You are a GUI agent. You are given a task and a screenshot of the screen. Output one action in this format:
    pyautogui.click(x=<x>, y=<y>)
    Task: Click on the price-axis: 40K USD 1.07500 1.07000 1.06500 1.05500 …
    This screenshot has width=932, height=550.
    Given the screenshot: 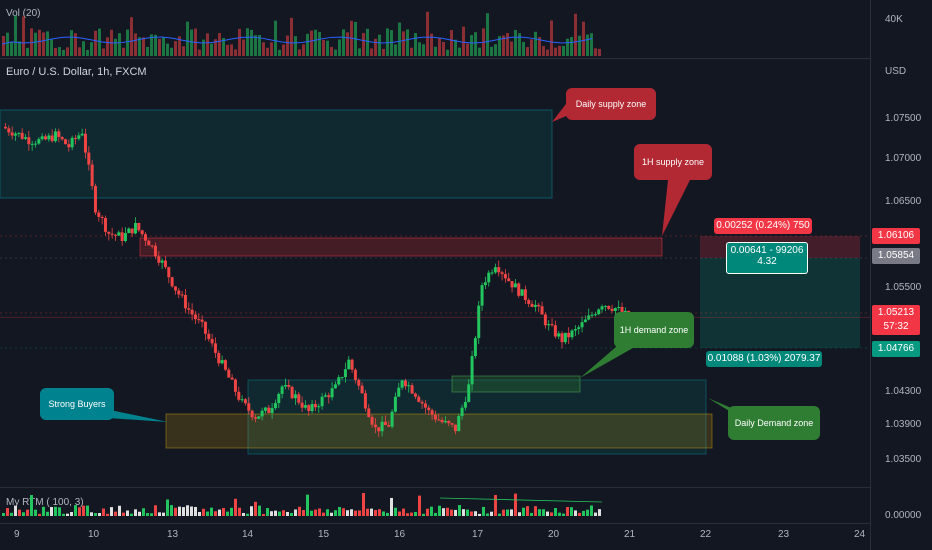 What is the action you would take?
    pyautogui.click(x=901, y=275)
    